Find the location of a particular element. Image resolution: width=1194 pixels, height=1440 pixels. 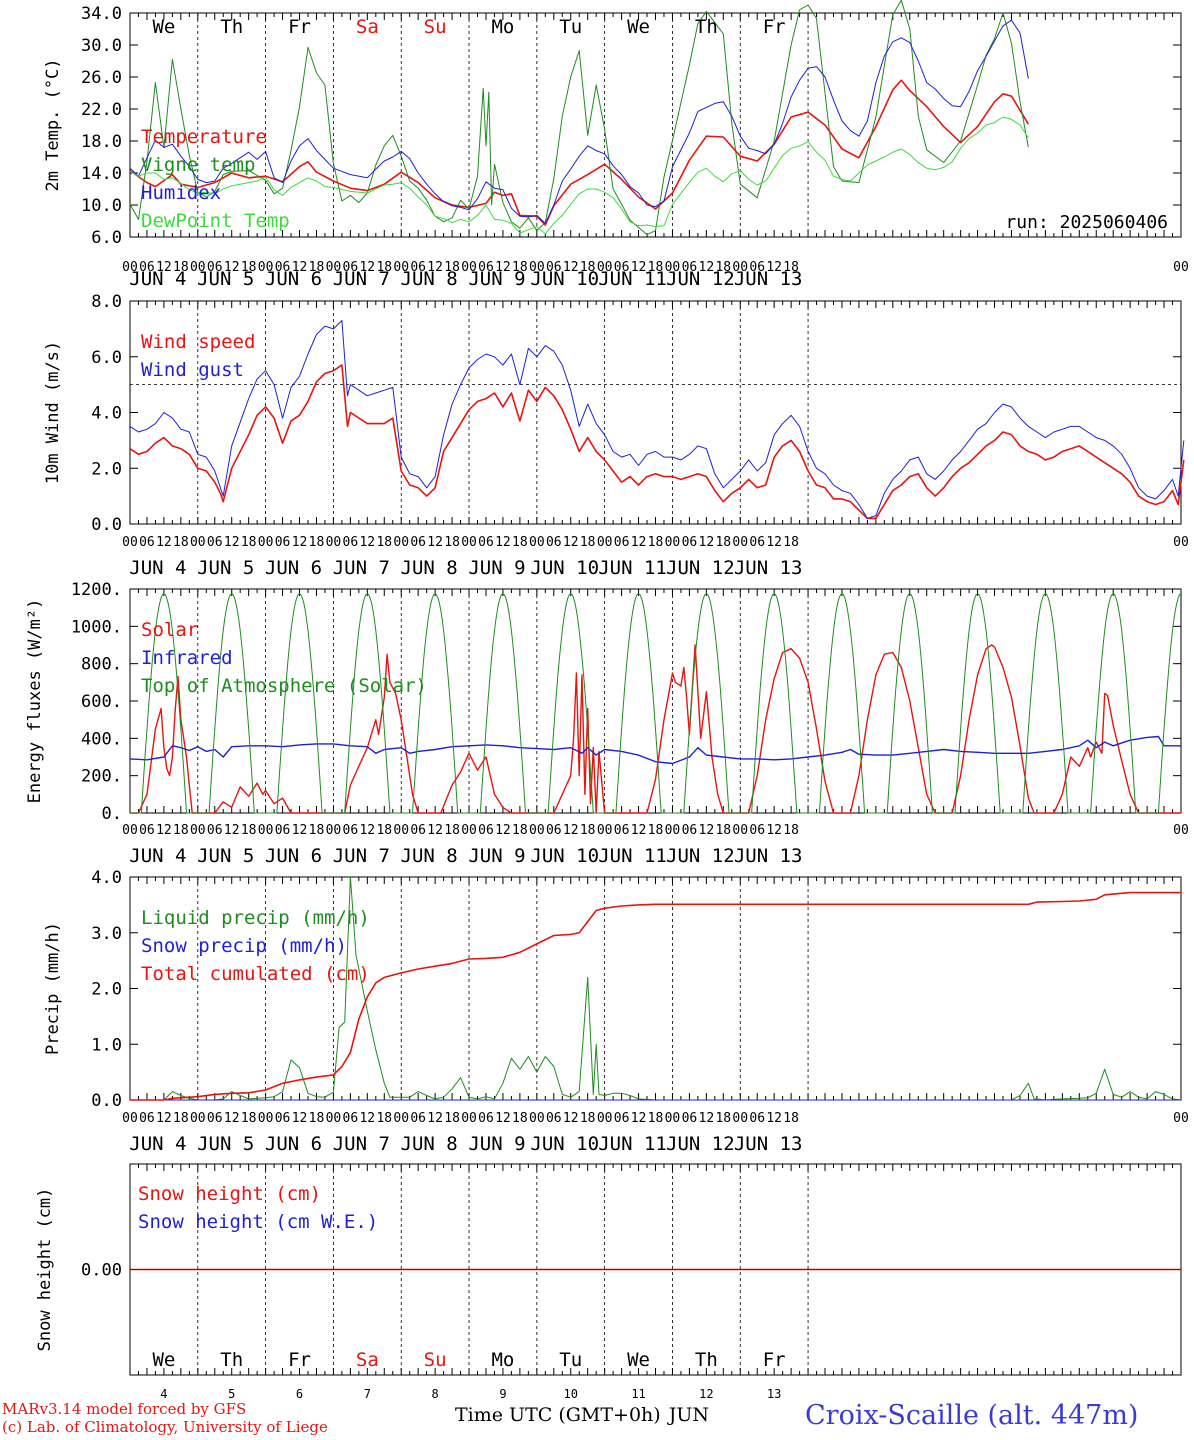

date-label: JUN 10 is located at coordinates (564, 279).